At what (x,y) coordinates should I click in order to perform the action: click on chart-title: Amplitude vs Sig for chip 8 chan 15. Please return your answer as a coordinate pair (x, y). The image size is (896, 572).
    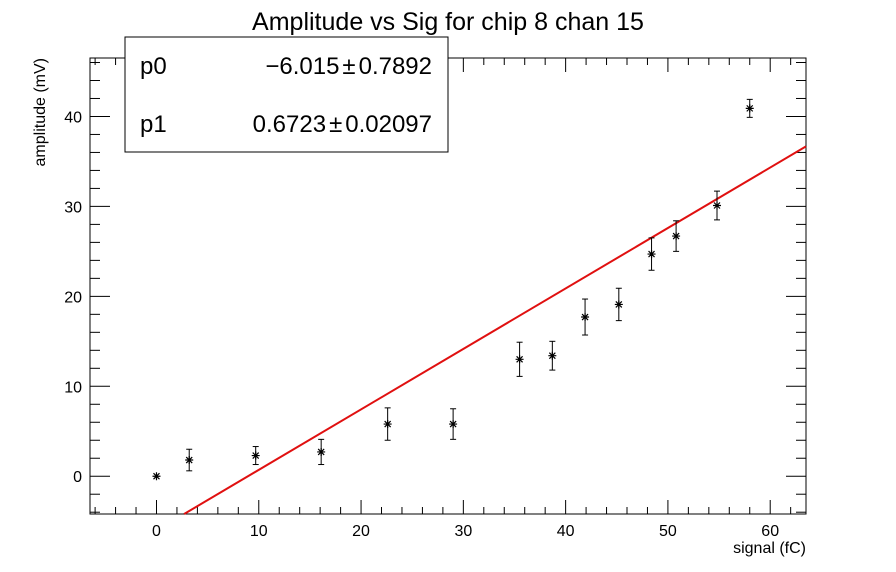
    Looking at the image, I should click on (448, 22).